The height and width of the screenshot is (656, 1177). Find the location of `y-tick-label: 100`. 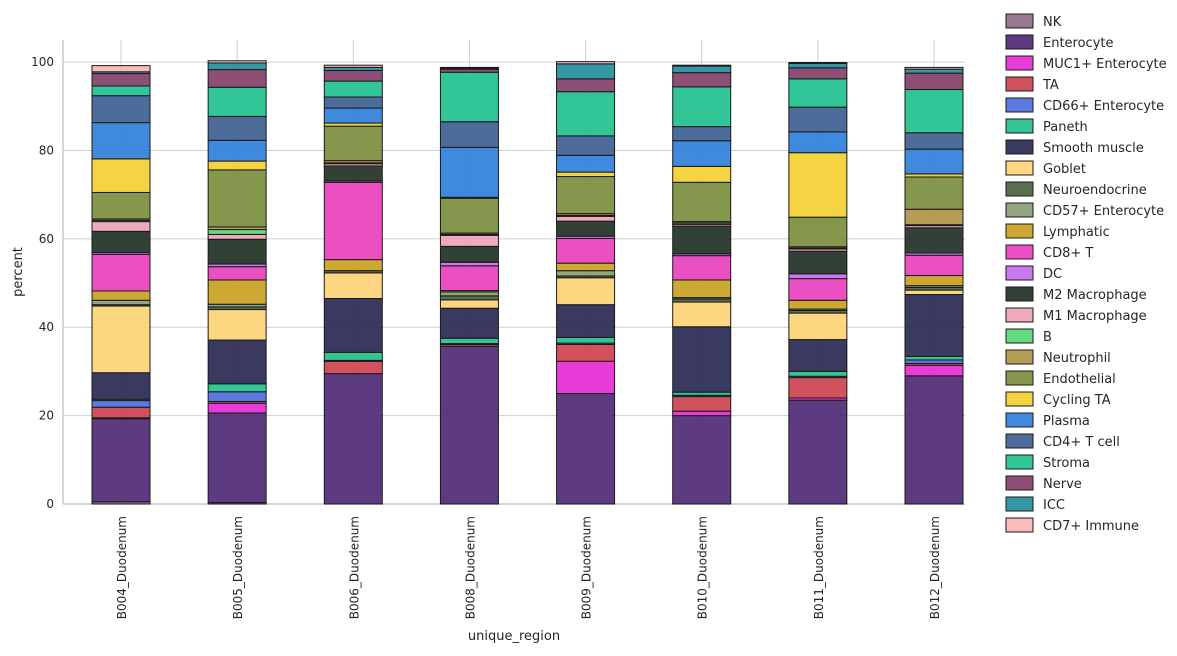

y-tick-label: 100 is located at coordinates (42, 62).